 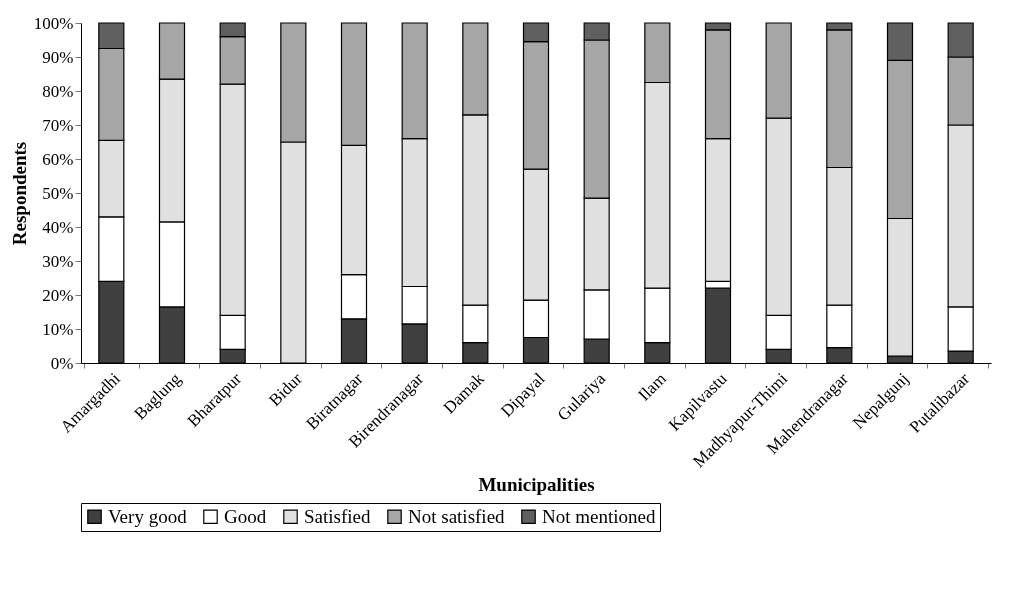 What do you see at coordinates (19, 193) in the screenshot?
I see `y-axis-title: Respondents` at bounding box center [19, 193].